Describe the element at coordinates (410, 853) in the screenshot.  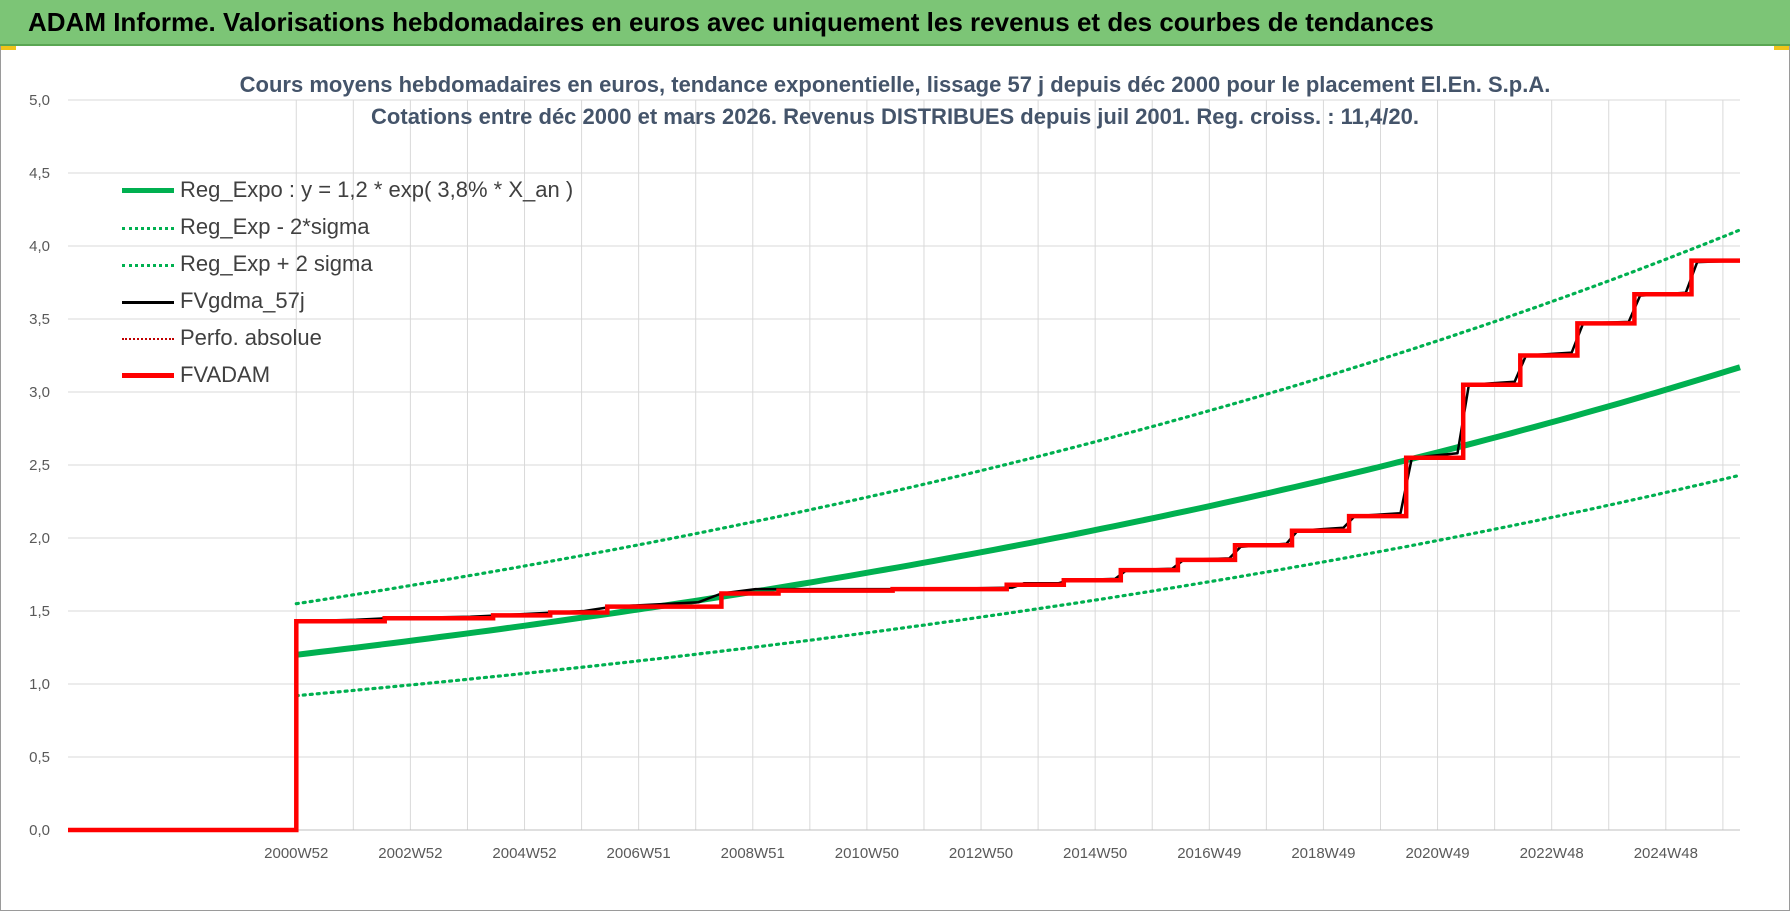
I see `x-tick-label: 2002W52` at that location.